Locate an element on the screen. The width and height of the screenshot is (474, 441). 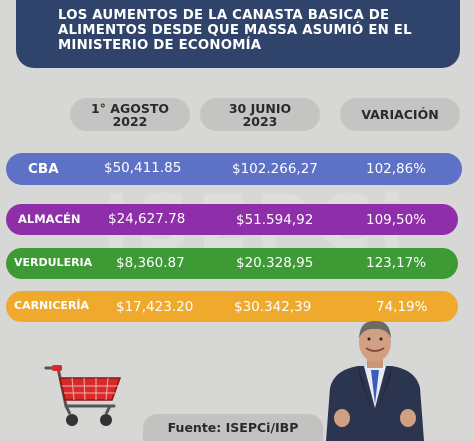
header-junio-year: 2023 is located at coordinates (260, 121).